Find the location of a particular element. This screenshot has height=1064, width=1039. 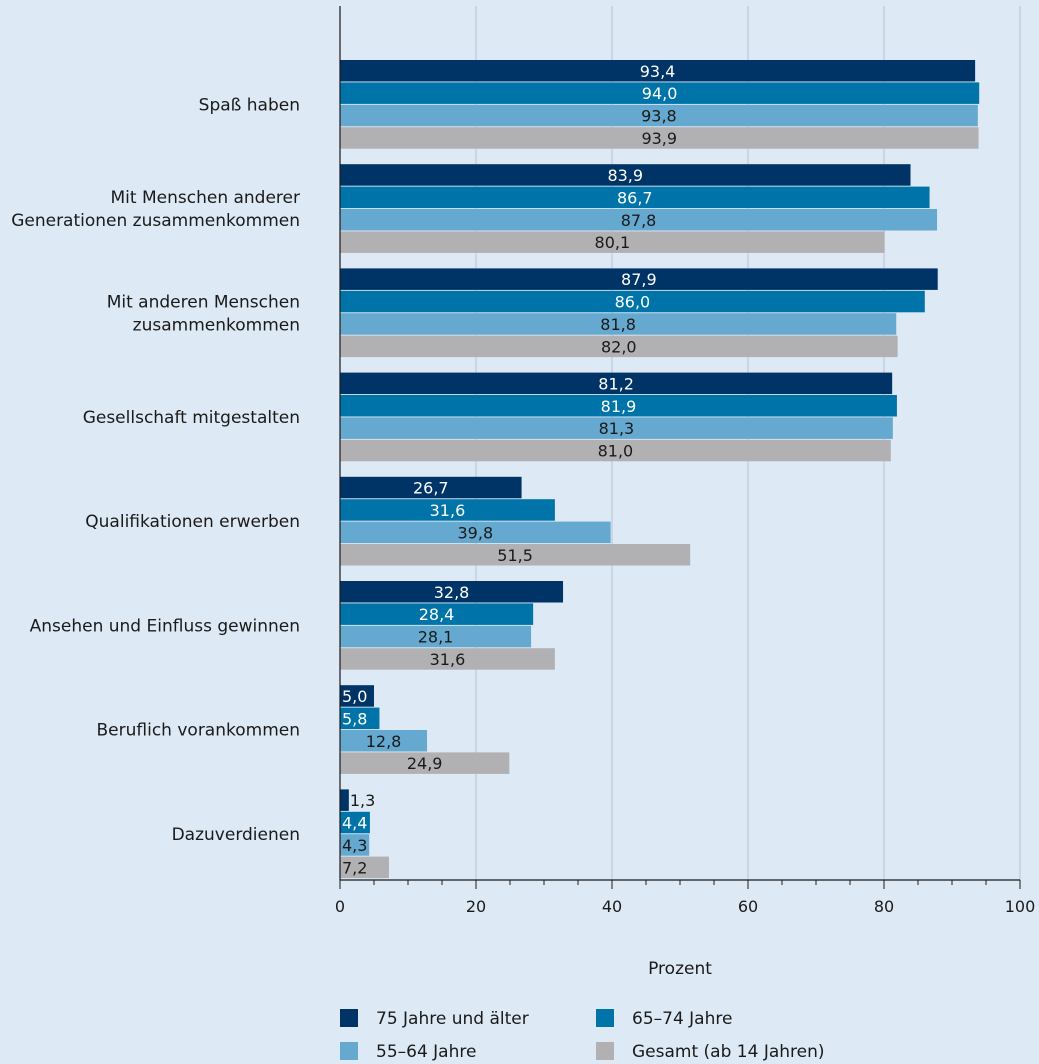

x-tick-label: 100 is located at coordinates (1020, 906).